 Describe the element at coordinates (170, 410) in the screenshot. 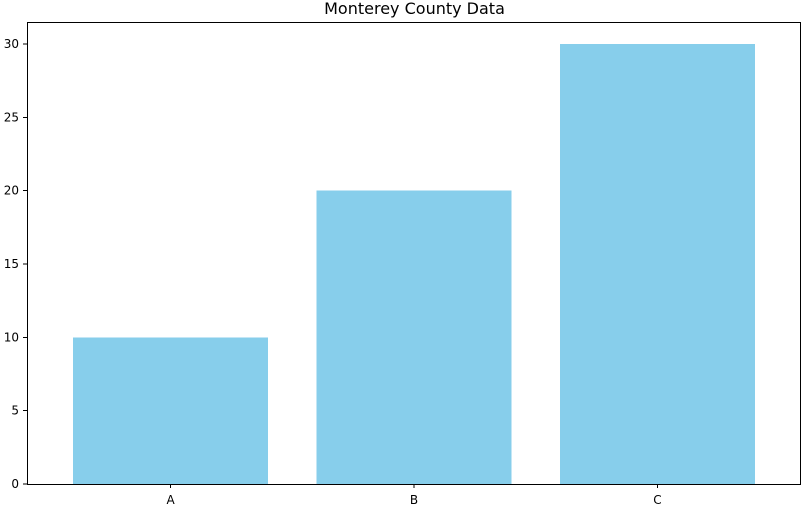

I see `bar-a` at that location.